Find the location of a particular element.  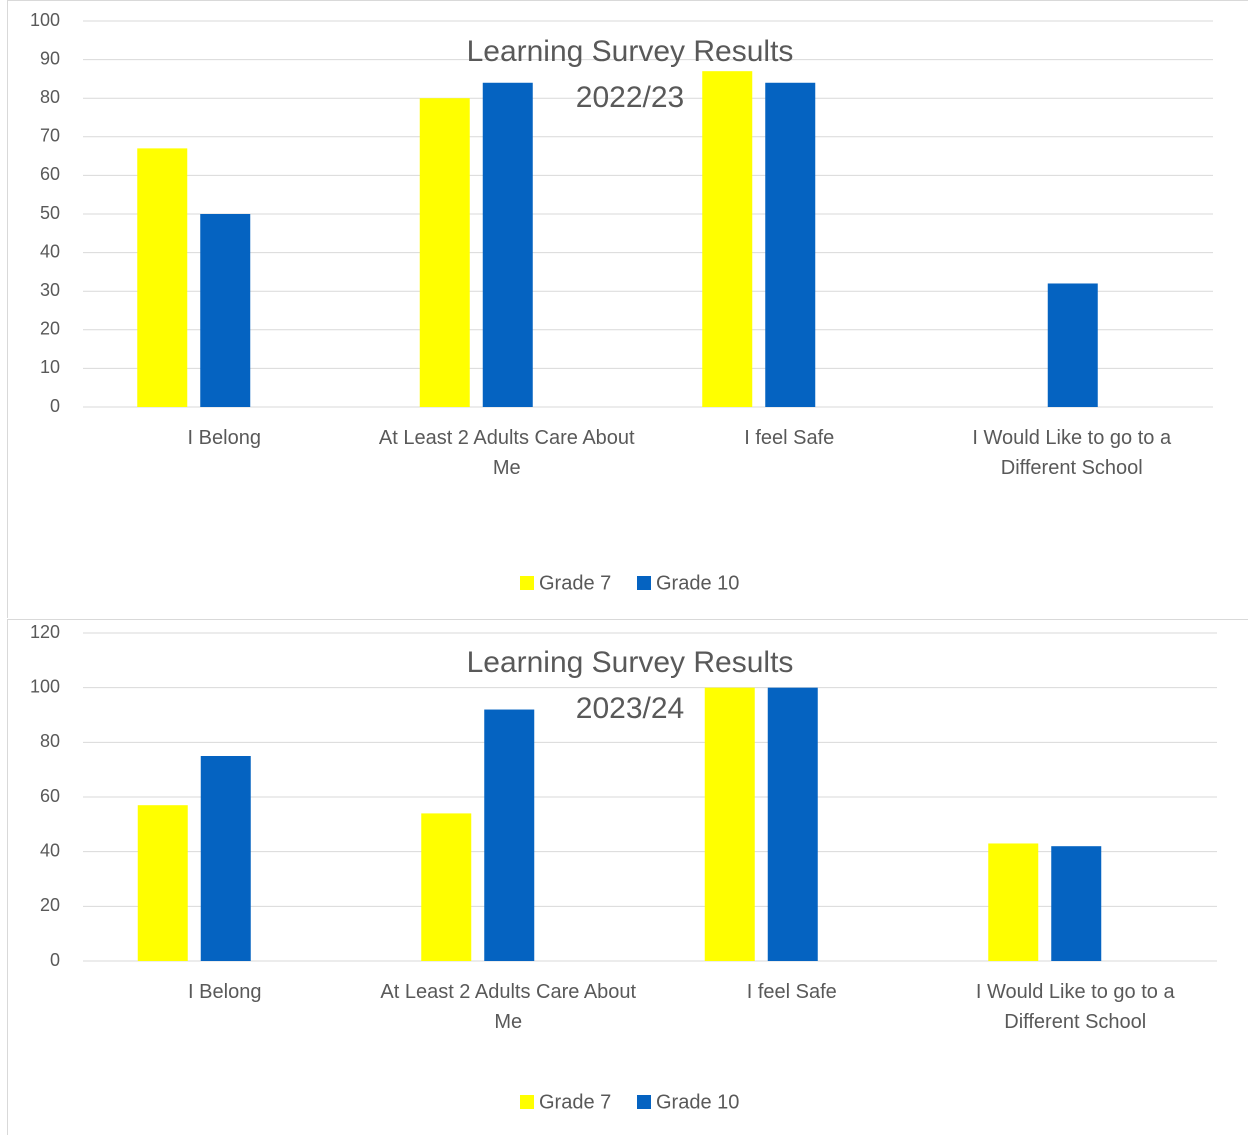

chart-title: Learning Survey Results 2023/24 is located at coordinates (630, 685).